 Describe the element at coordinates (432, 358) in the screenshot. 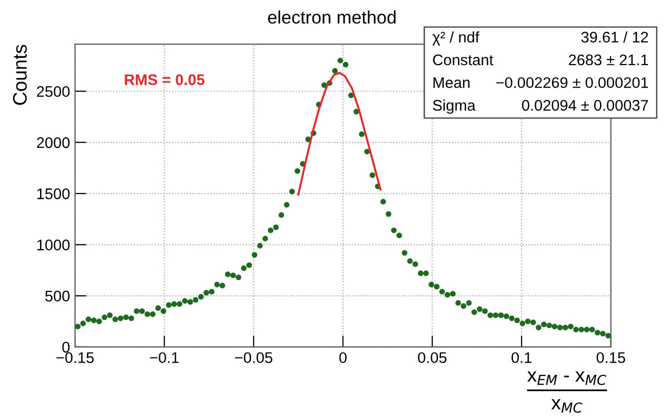

I see `x-tick-label: 0.05` at that location.